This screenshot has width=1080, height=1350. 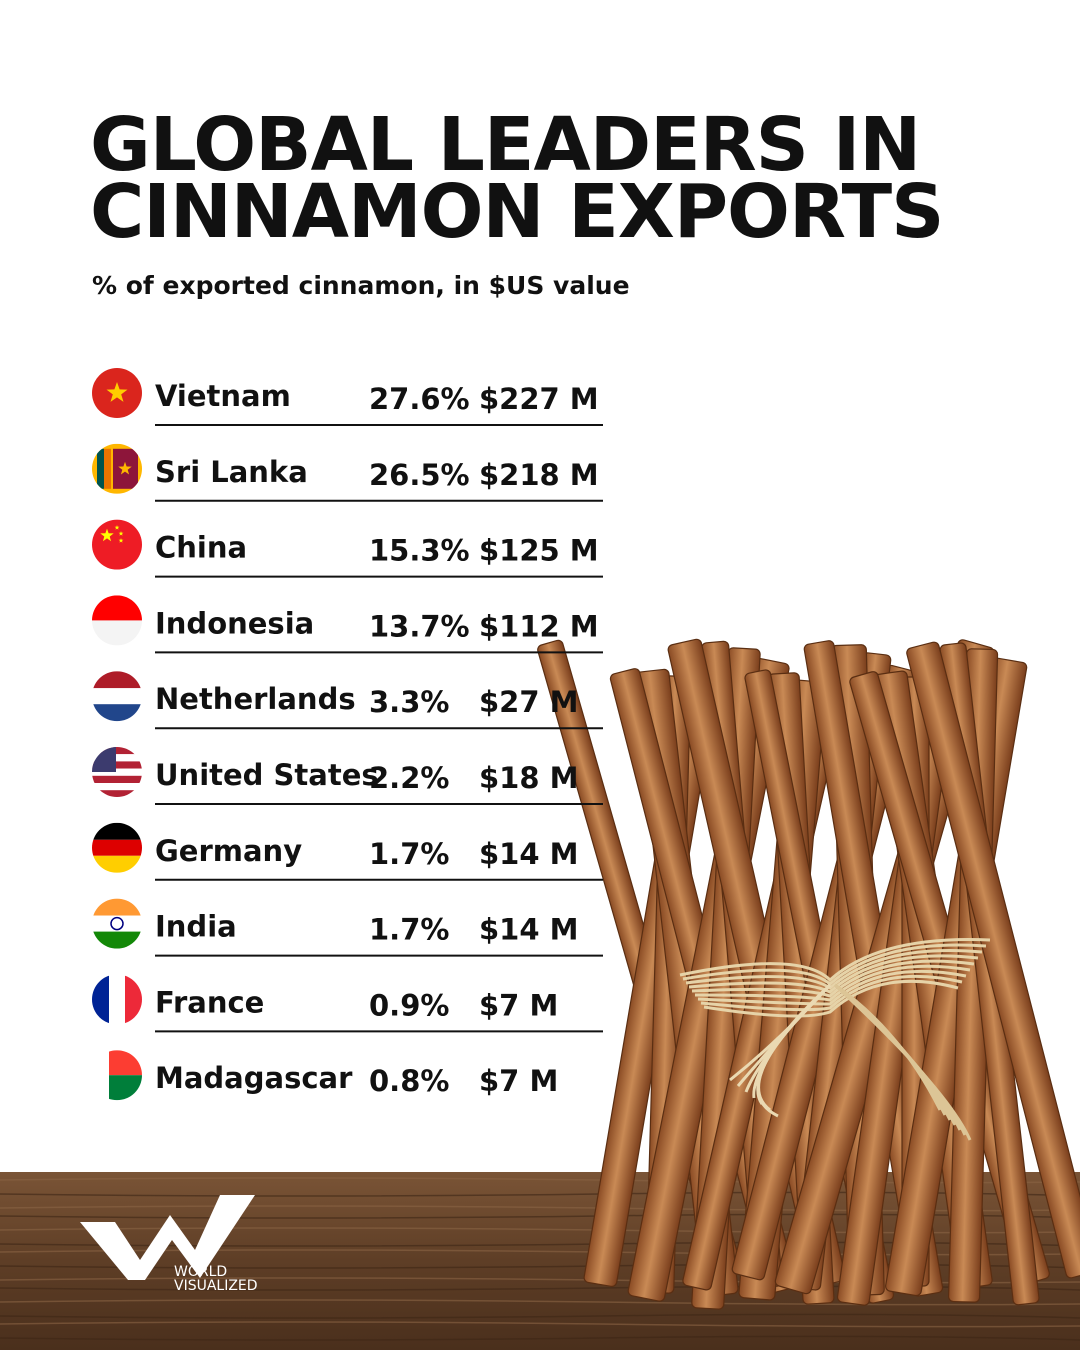 I want to click on share: 15.3%, so click(x=419, y=551).